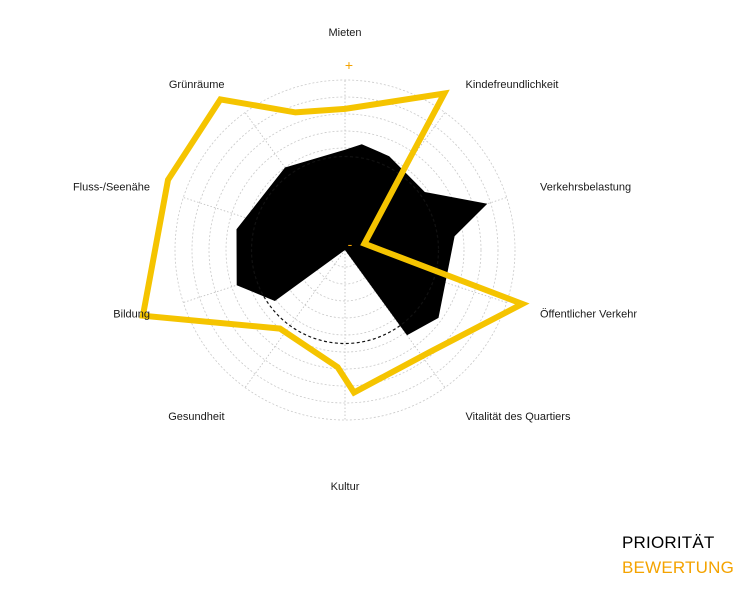 The image size is (753, 592). Describe the element at coordinates (345, 487) in the screenshot. I see `axis-label: Kultur` at that location.